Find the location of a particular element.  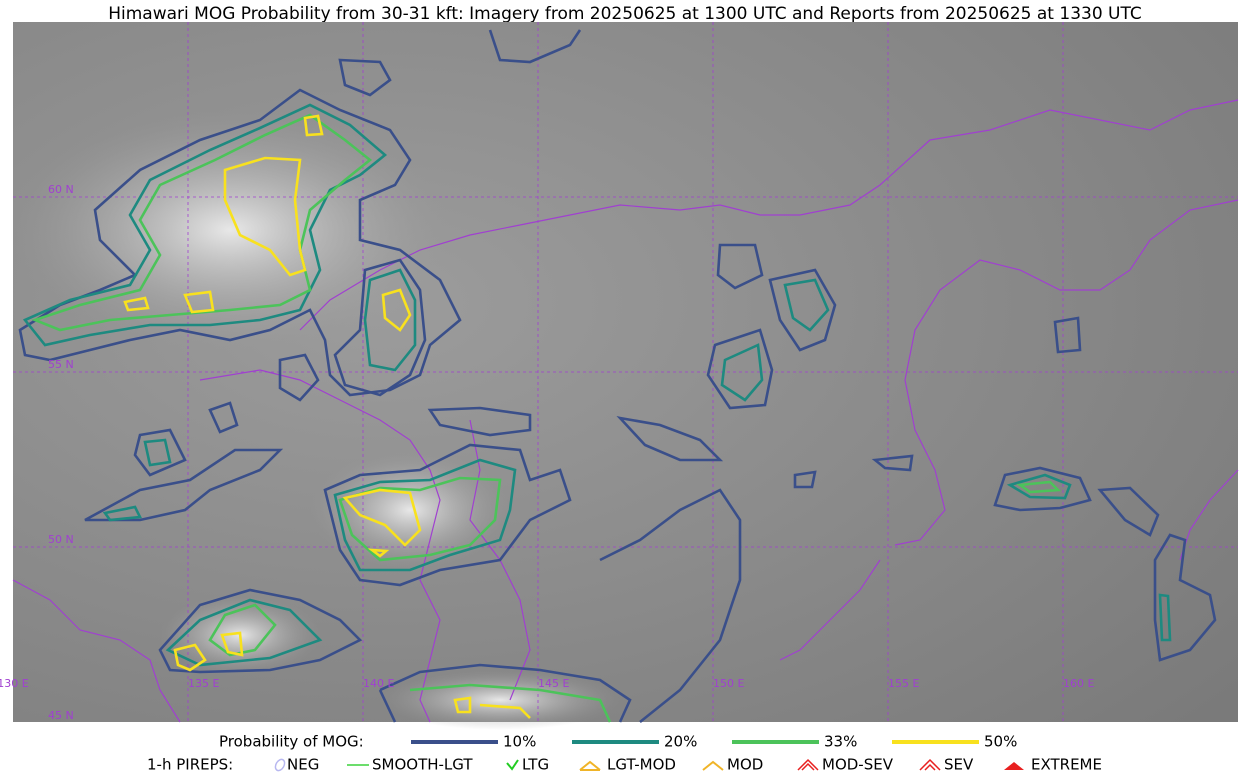

legend-label: 10% is located at coordinates (519, 742).